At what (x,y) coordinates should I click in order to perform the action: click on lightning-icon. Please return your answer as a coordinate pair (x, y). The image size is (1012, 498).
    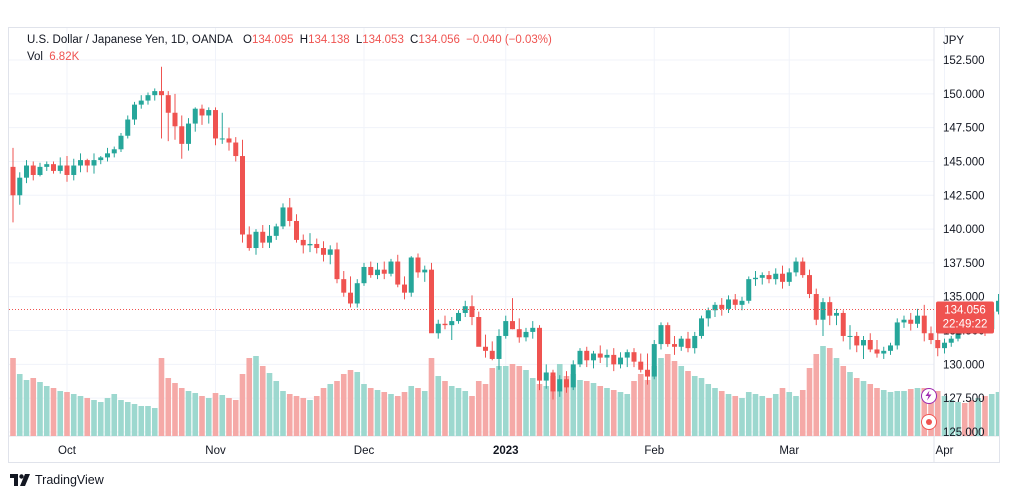
    Looking at the image, I should click on (929, 396).